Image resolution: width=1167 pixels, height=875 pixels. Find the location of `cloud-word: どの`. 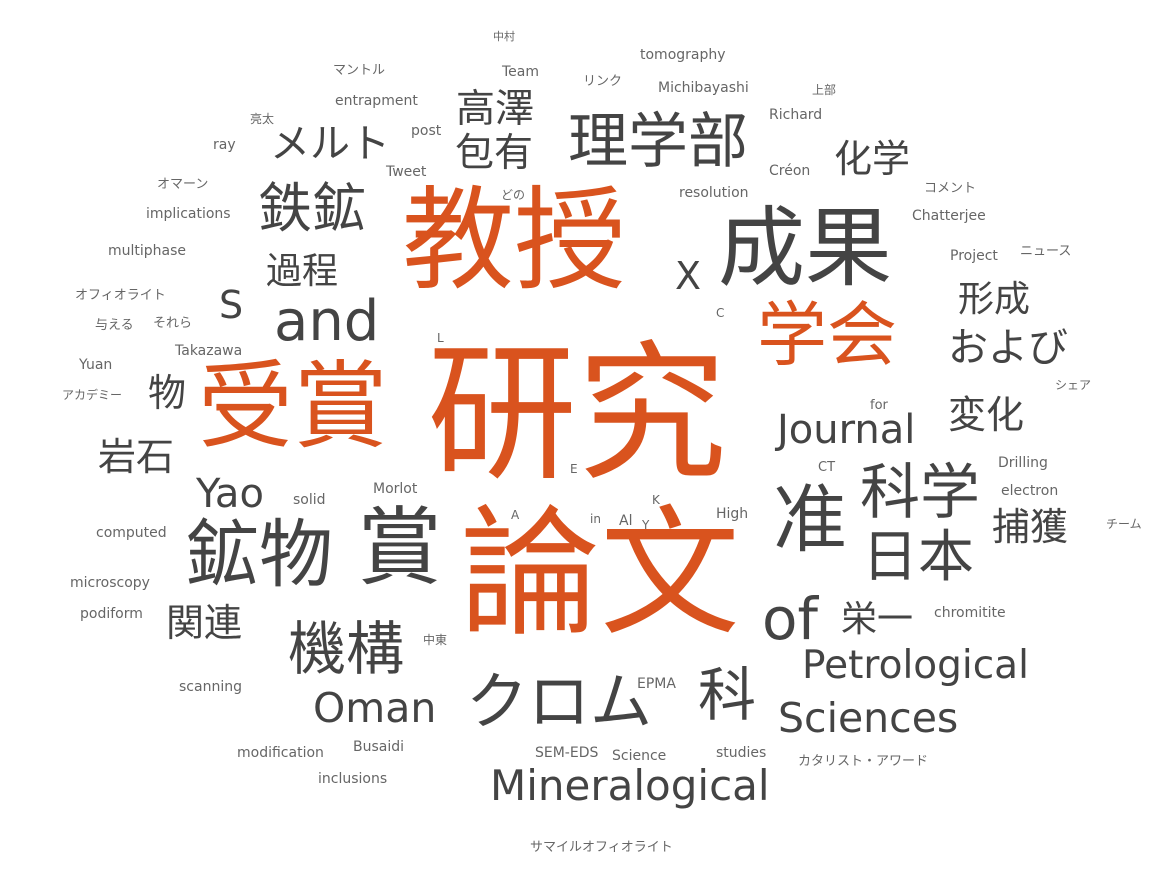

cloud-word: どの is located at coordinates (513, 195).